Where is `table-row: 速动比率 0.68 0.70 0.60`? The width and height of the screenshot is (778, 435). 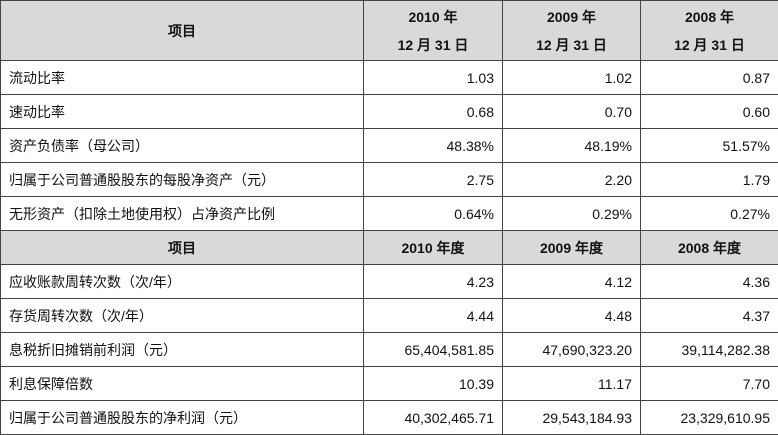
table-row: 速动比率 0.68 0.70 0.60 is located at coordinates (389, 112).